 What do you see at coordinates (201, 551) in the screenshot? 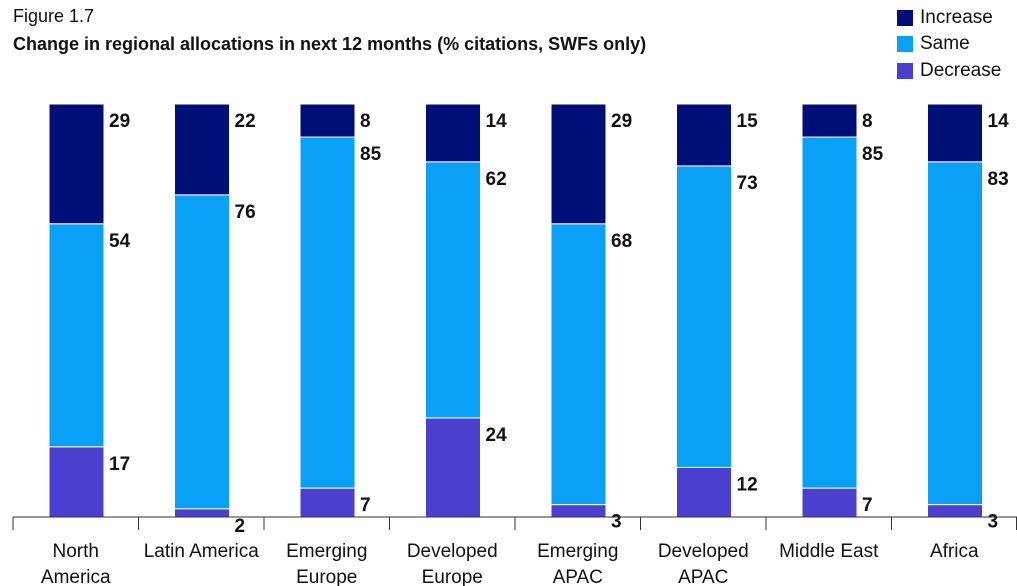
I see `x-tick-label: Latin America` at bounding box center [201, 551].